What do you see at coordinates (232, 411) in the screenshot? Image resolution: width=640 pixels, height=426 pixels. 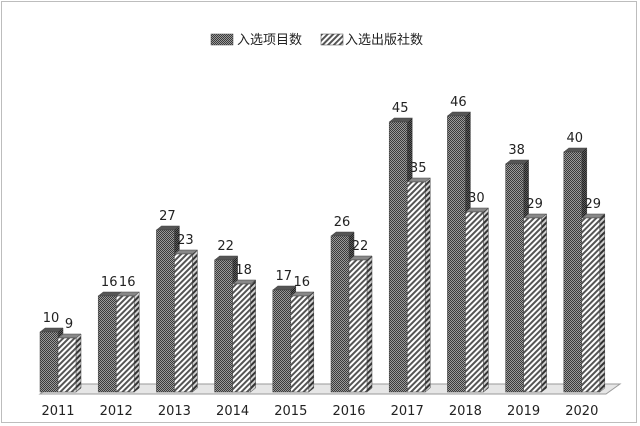 I see `x-tick-label-2014: 2014` at bounding box center [232, 411].